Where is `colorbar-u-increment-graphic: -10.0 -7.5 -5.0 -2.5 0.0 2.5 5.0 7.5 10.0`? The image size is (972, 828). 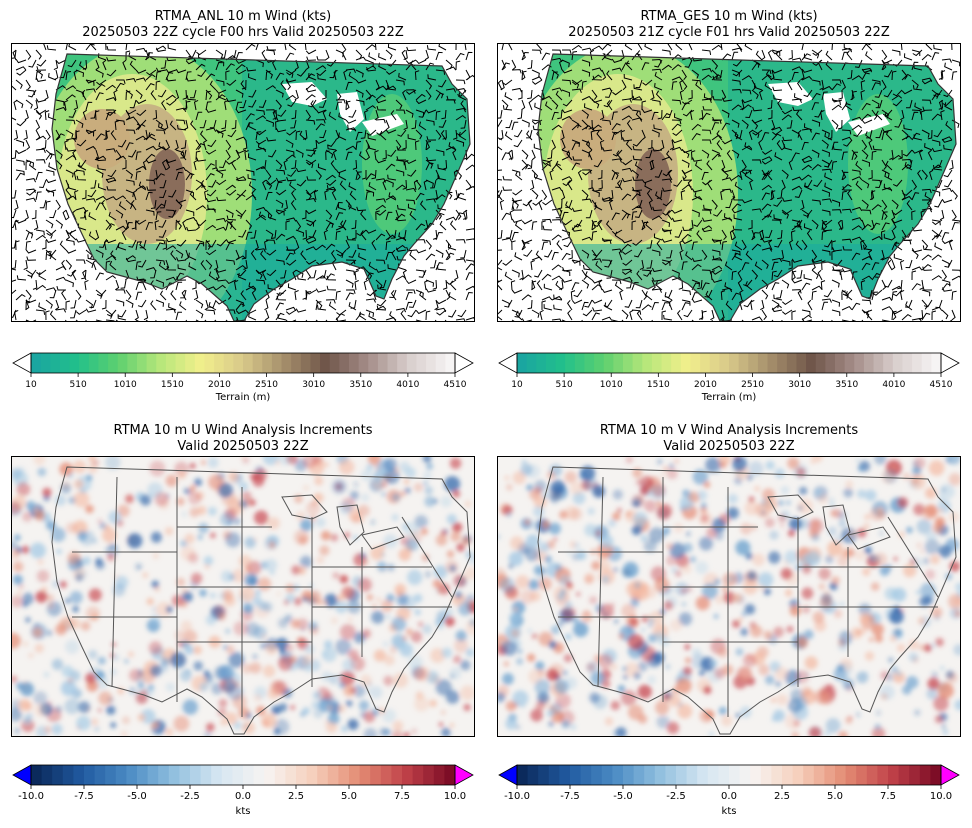 colorbar-u-increment-graphic: -10.0 -7.5 -5.0 -2.5 0.0 2.5 5.0 7.5 10.0 is located at coordinates (243, 783).